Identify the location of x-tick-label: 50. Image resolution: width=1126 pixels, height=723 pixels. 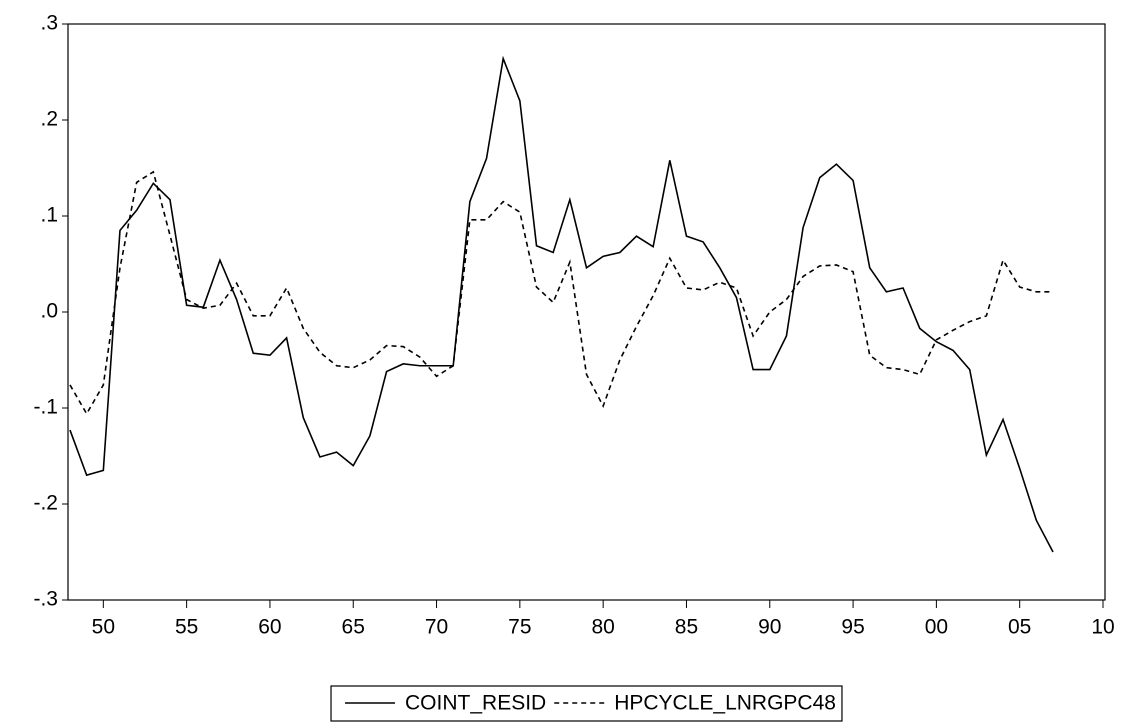
(103, 627).